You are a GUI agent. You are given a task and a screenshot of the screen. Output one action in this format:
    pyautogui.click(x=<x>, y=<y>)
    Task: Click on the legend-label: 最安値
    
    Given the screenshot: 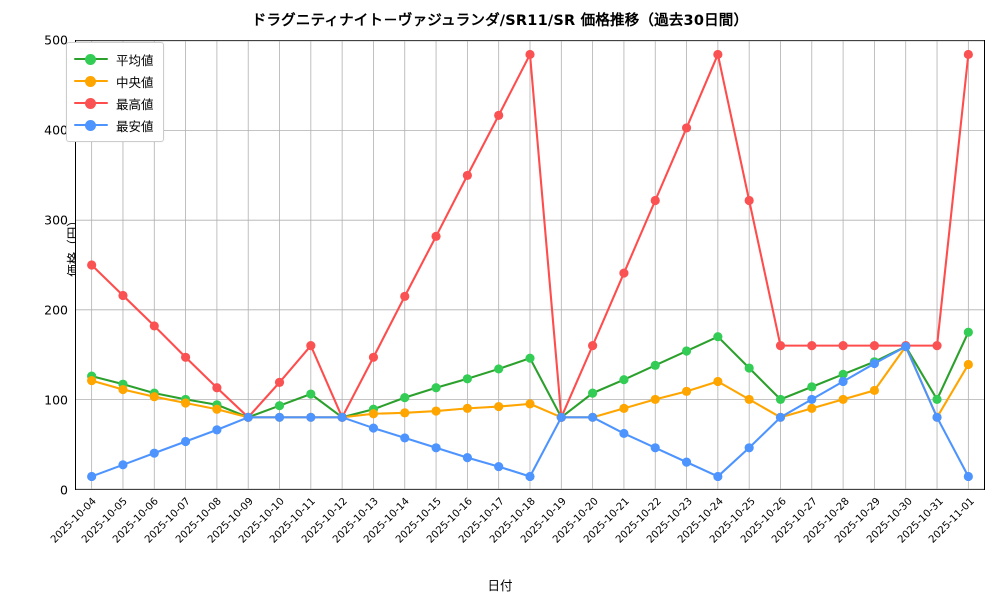 What is the action you would take?
    pyautogui.click(x=135, y=126)
    